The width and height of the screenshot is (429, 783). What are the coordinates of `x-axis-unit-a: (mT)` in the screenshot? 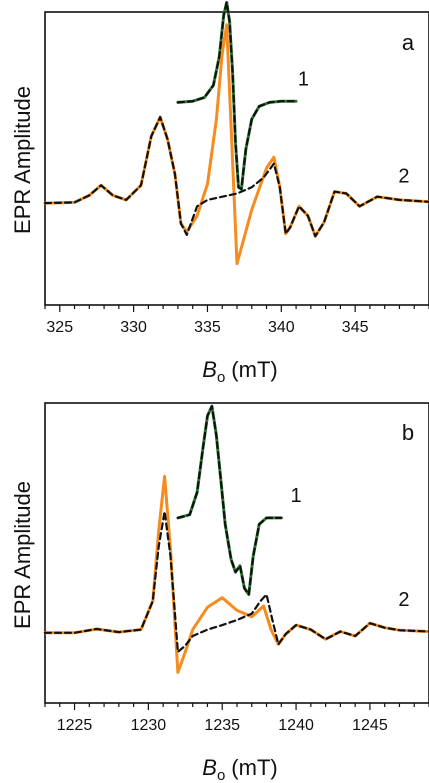 It's located at (254, 369).